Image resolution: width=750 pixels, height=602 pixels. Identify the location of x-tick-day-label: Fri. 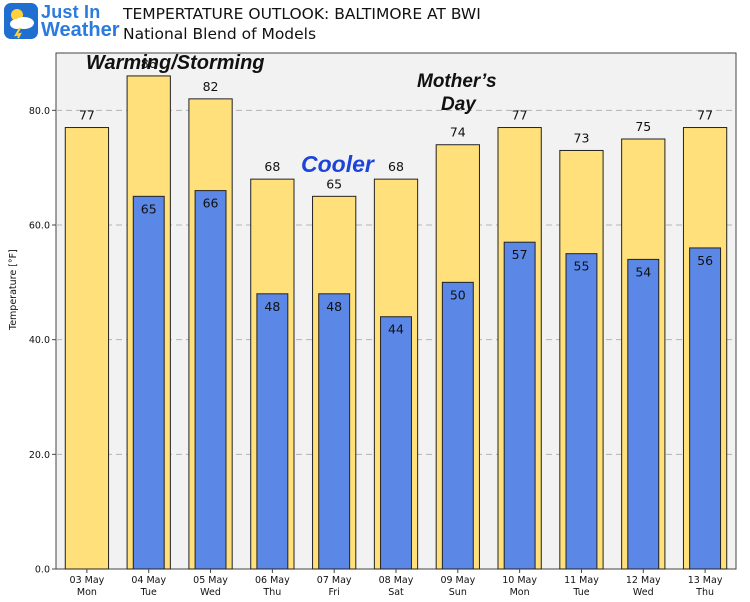
(334, 592).